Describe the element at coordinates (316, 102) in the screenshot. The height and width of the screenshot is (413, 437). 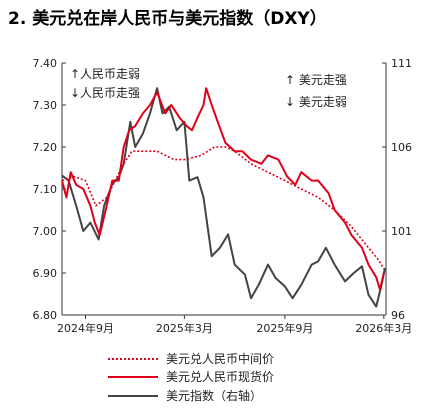
I see `right-down-annotation: ↓ 美元走弱` at that location.